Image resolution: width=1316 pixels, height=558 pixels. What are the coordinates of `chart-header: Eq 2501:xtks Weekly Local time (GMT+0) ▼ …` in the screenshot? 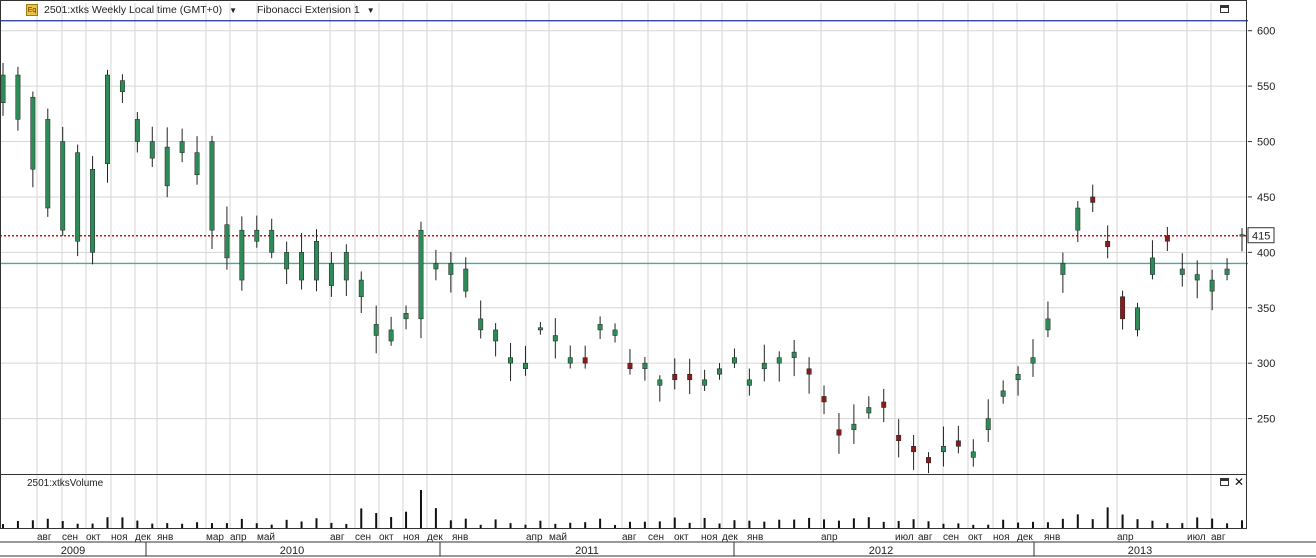 It's located at (200, 10).